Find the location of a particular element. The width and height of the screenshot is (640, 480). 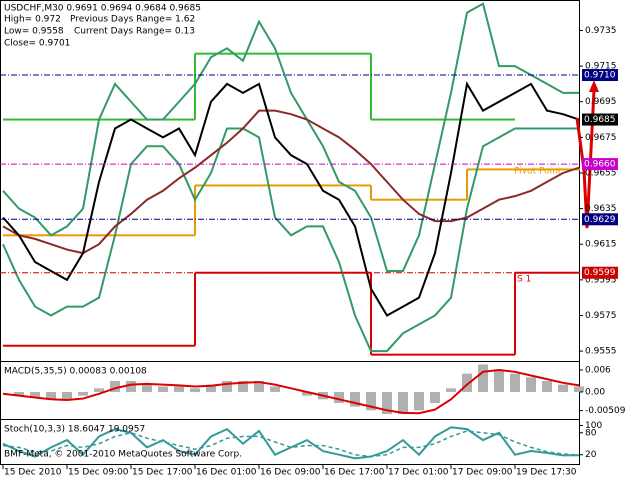

x-tick-label: 16 Dec 17:00 is located at coordinates (354, 473).